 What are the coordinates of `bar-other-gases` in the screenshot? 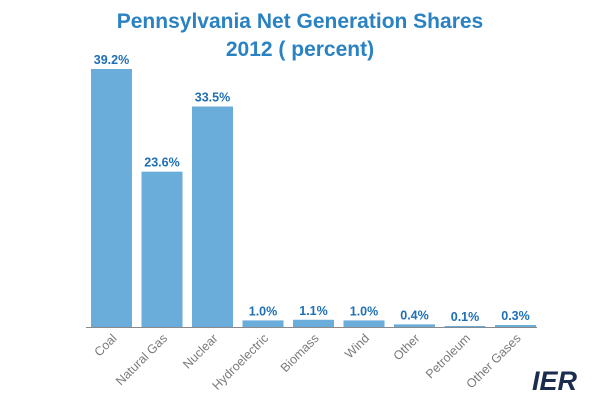 It's located at (515, 326).